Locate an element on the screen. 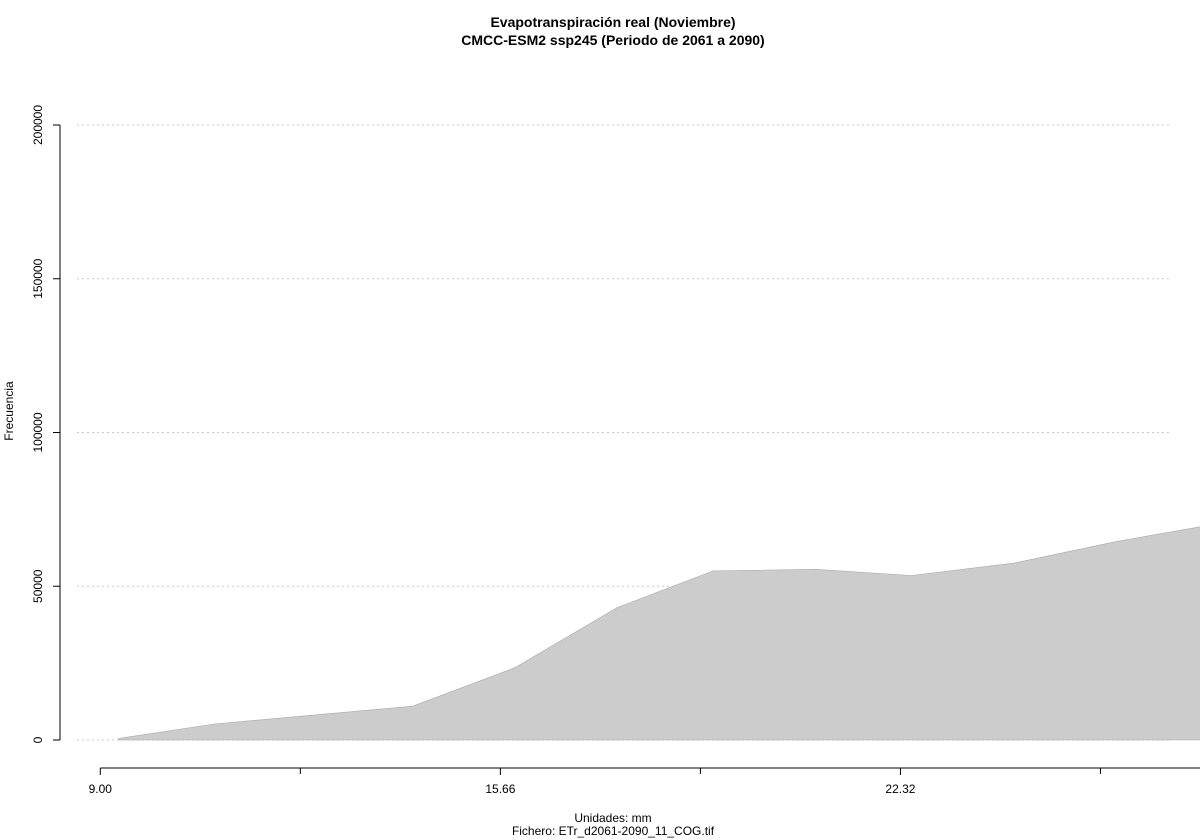 Image resolution: width=1200 pixels, height=840 pixels. y-tick-label: 0 is located at coordinates (38, 739).